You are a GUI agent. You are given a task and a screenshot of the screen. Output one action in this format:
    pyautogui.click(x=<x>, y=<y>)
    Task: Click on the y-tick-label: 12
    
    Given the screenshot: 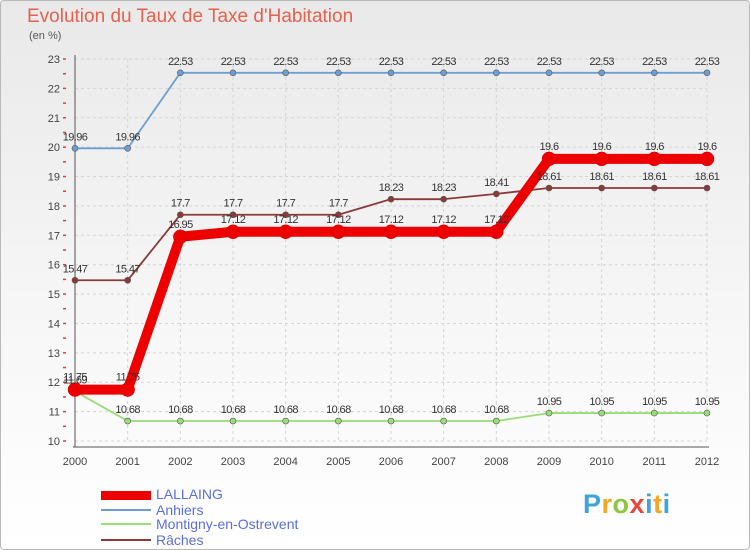 What is the action you would take?
    pyautogui.click(x=54, y=383)
    